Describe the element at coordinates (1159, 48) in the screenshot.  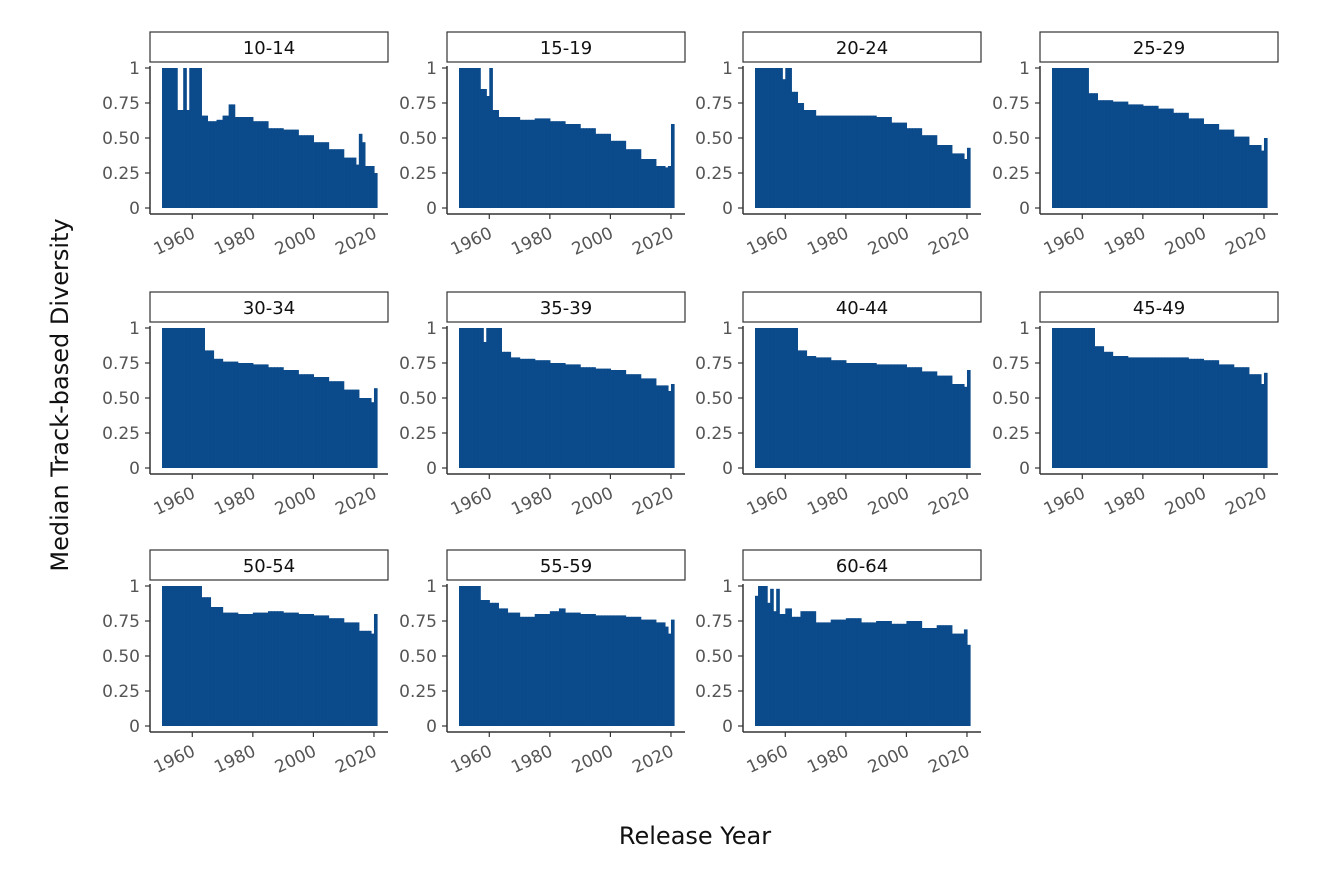
I see `facet-label: 25-29` at that location.